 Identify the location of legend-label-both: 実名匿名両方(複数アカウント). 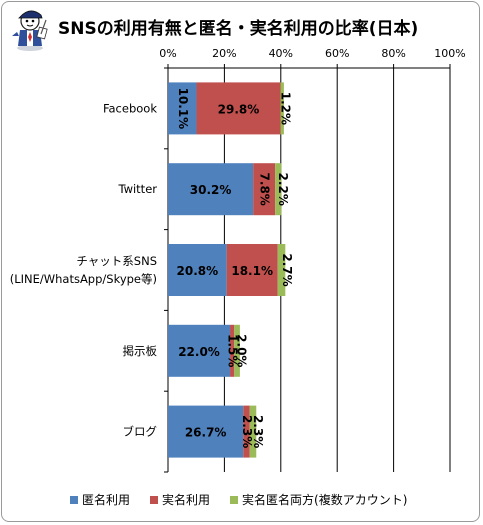
(325, 500).